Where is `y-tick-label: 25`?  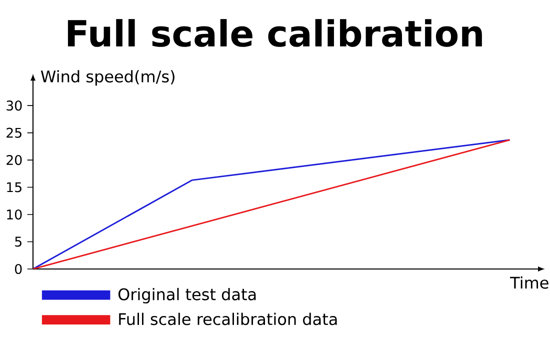 y-tick-label: 25 is located at coordinates (14, 133).